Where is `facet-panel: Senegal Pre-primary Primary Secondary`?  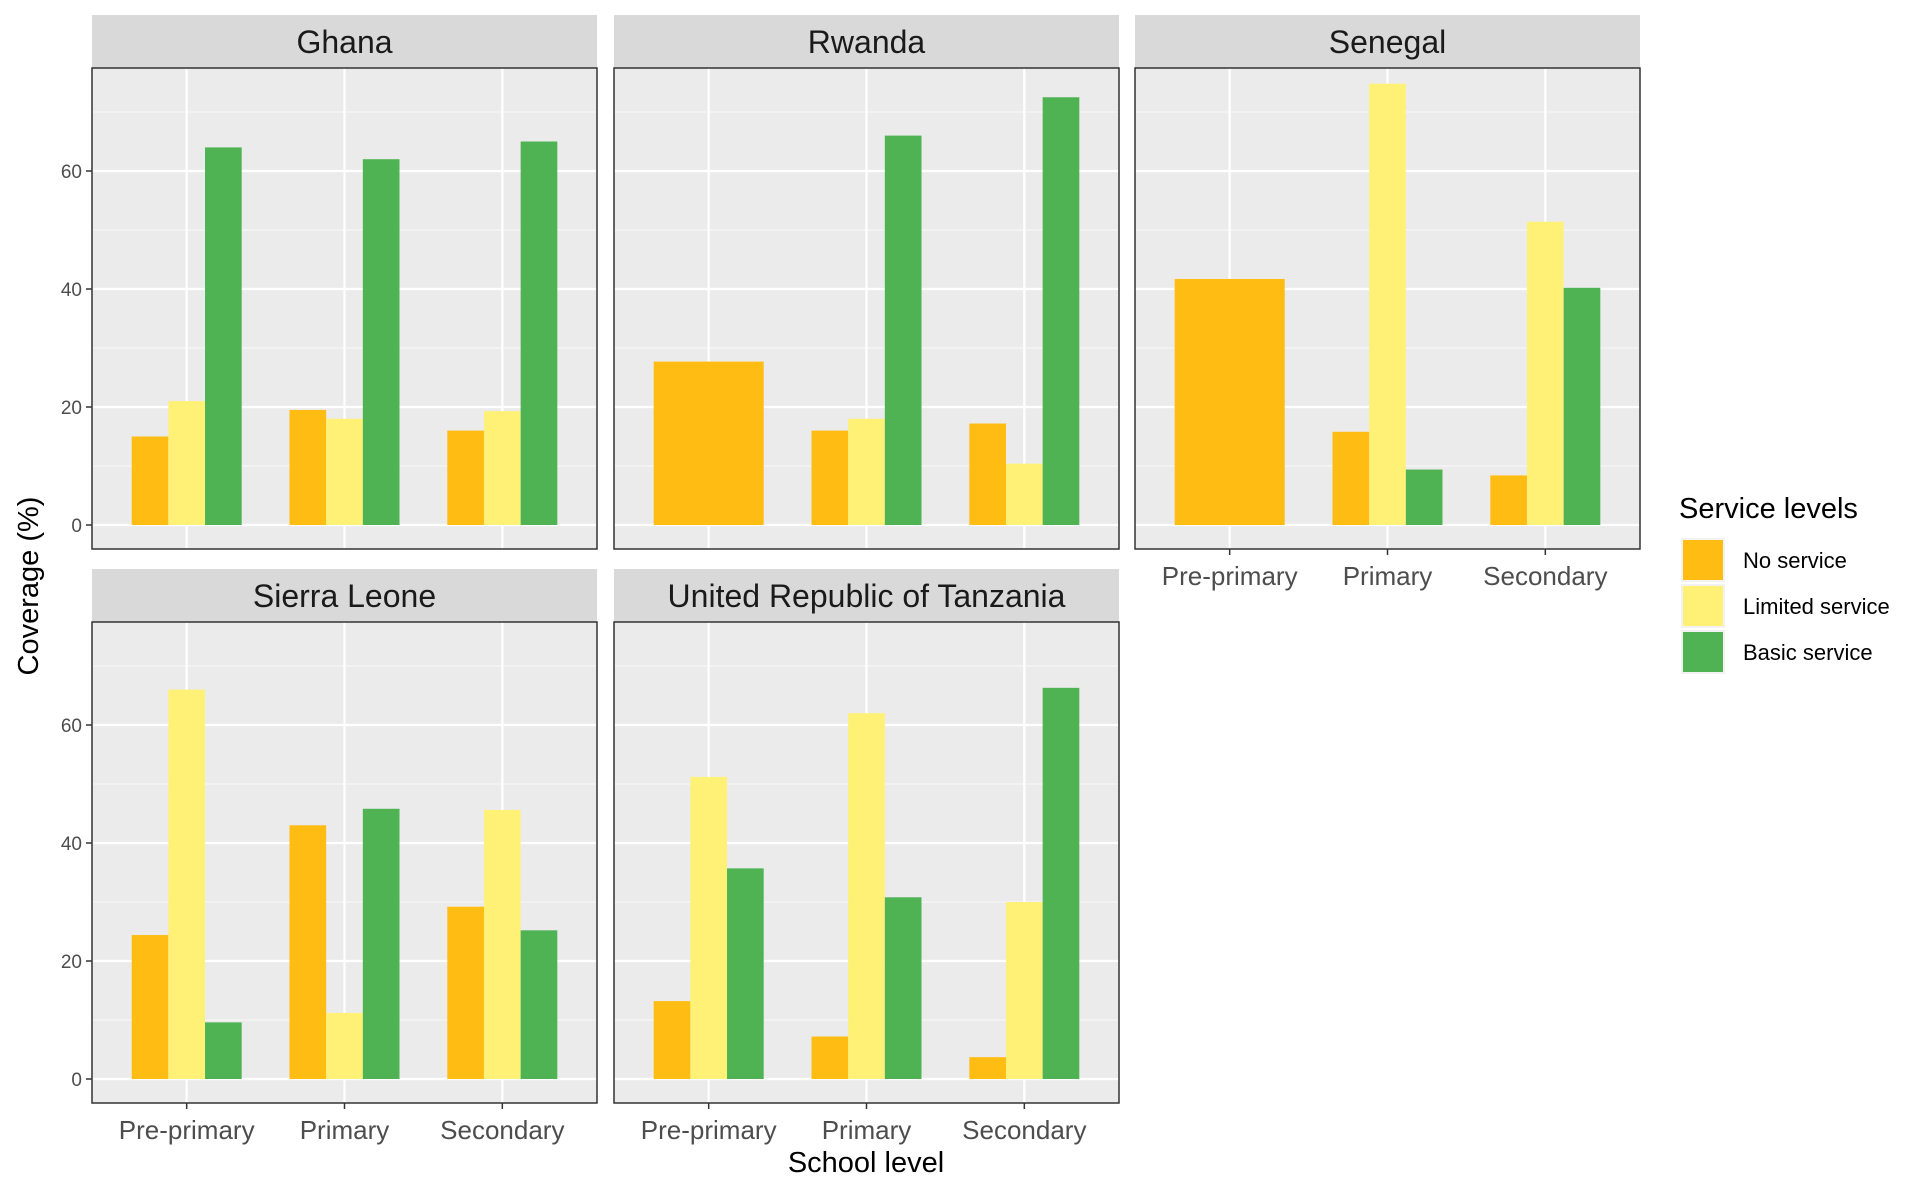
facet-panel: Senegal Pre-primary Primary Secondary is located at coordinates (1387, 303).